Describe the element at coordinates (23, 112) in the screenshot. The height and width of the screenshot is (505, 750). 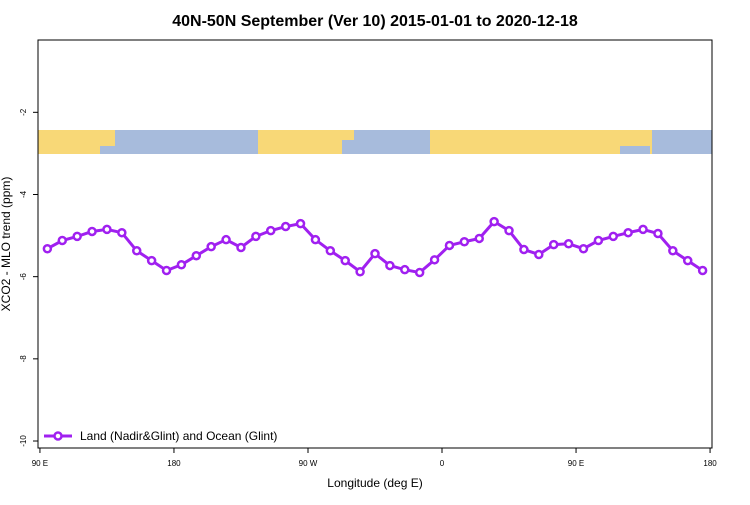
I see `y-tick-label: -2` at that location.